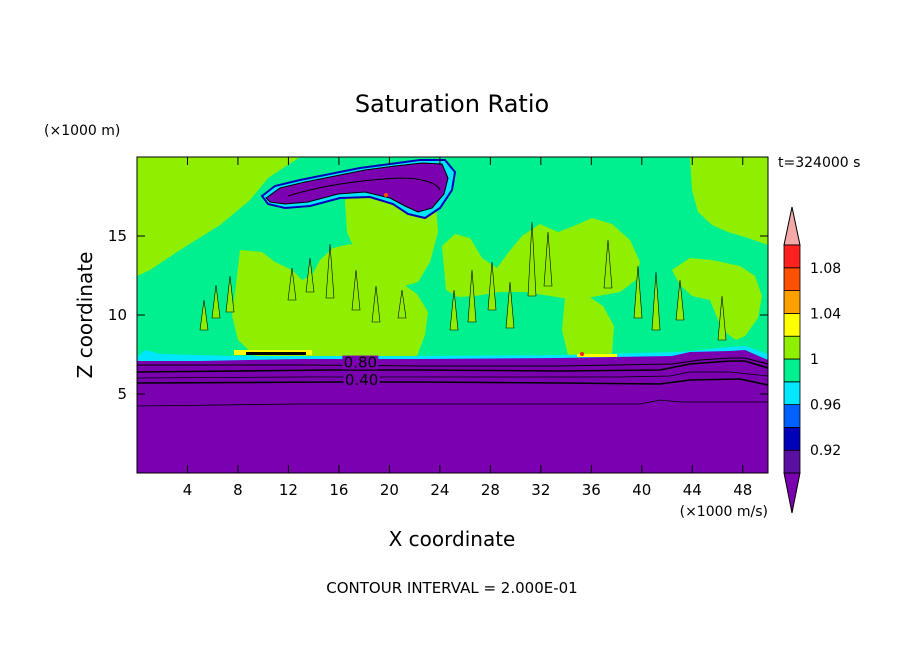  I want to click on colorbar-tick-label: 1.04, so click(825, 314).